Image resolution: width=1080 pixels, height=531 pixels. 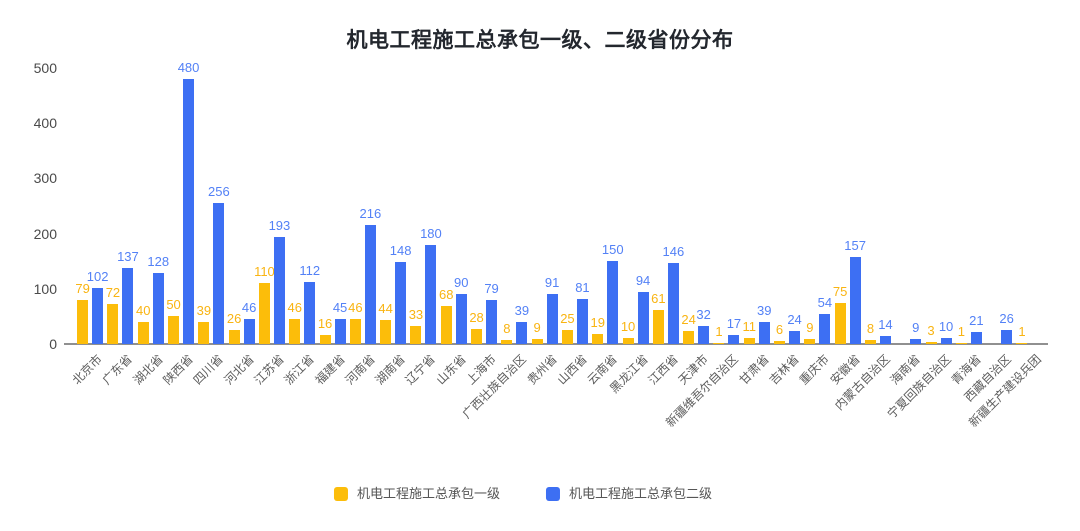 I want to click on value-label-level1: 79, so click(x=82, y=288).